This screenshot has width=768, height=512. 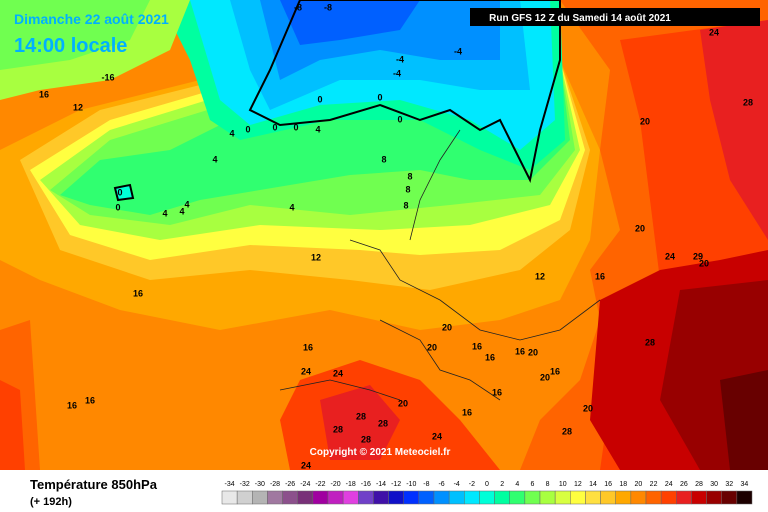 I want to click on scale-tick-label: 14, so click(x=593, y=484).